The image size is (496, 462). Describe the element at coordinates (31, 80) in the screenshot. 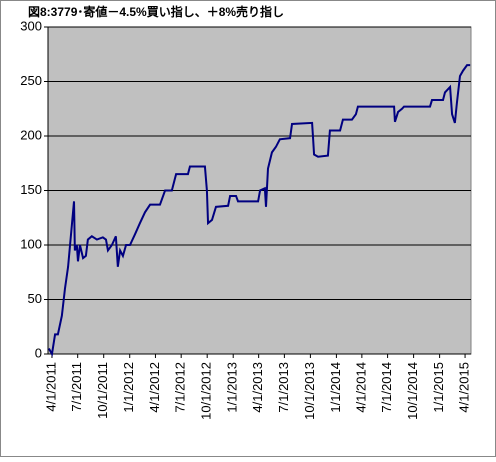

I see `y-tick-label: 250` at that location.